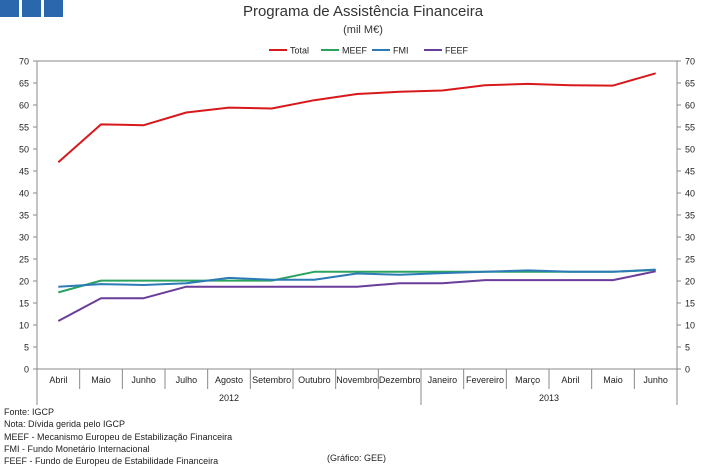  What do you see at coordinates (24, 106) in the screenshot?
I see `y-tick-label-left: 60` at bounding box center [24, 106].